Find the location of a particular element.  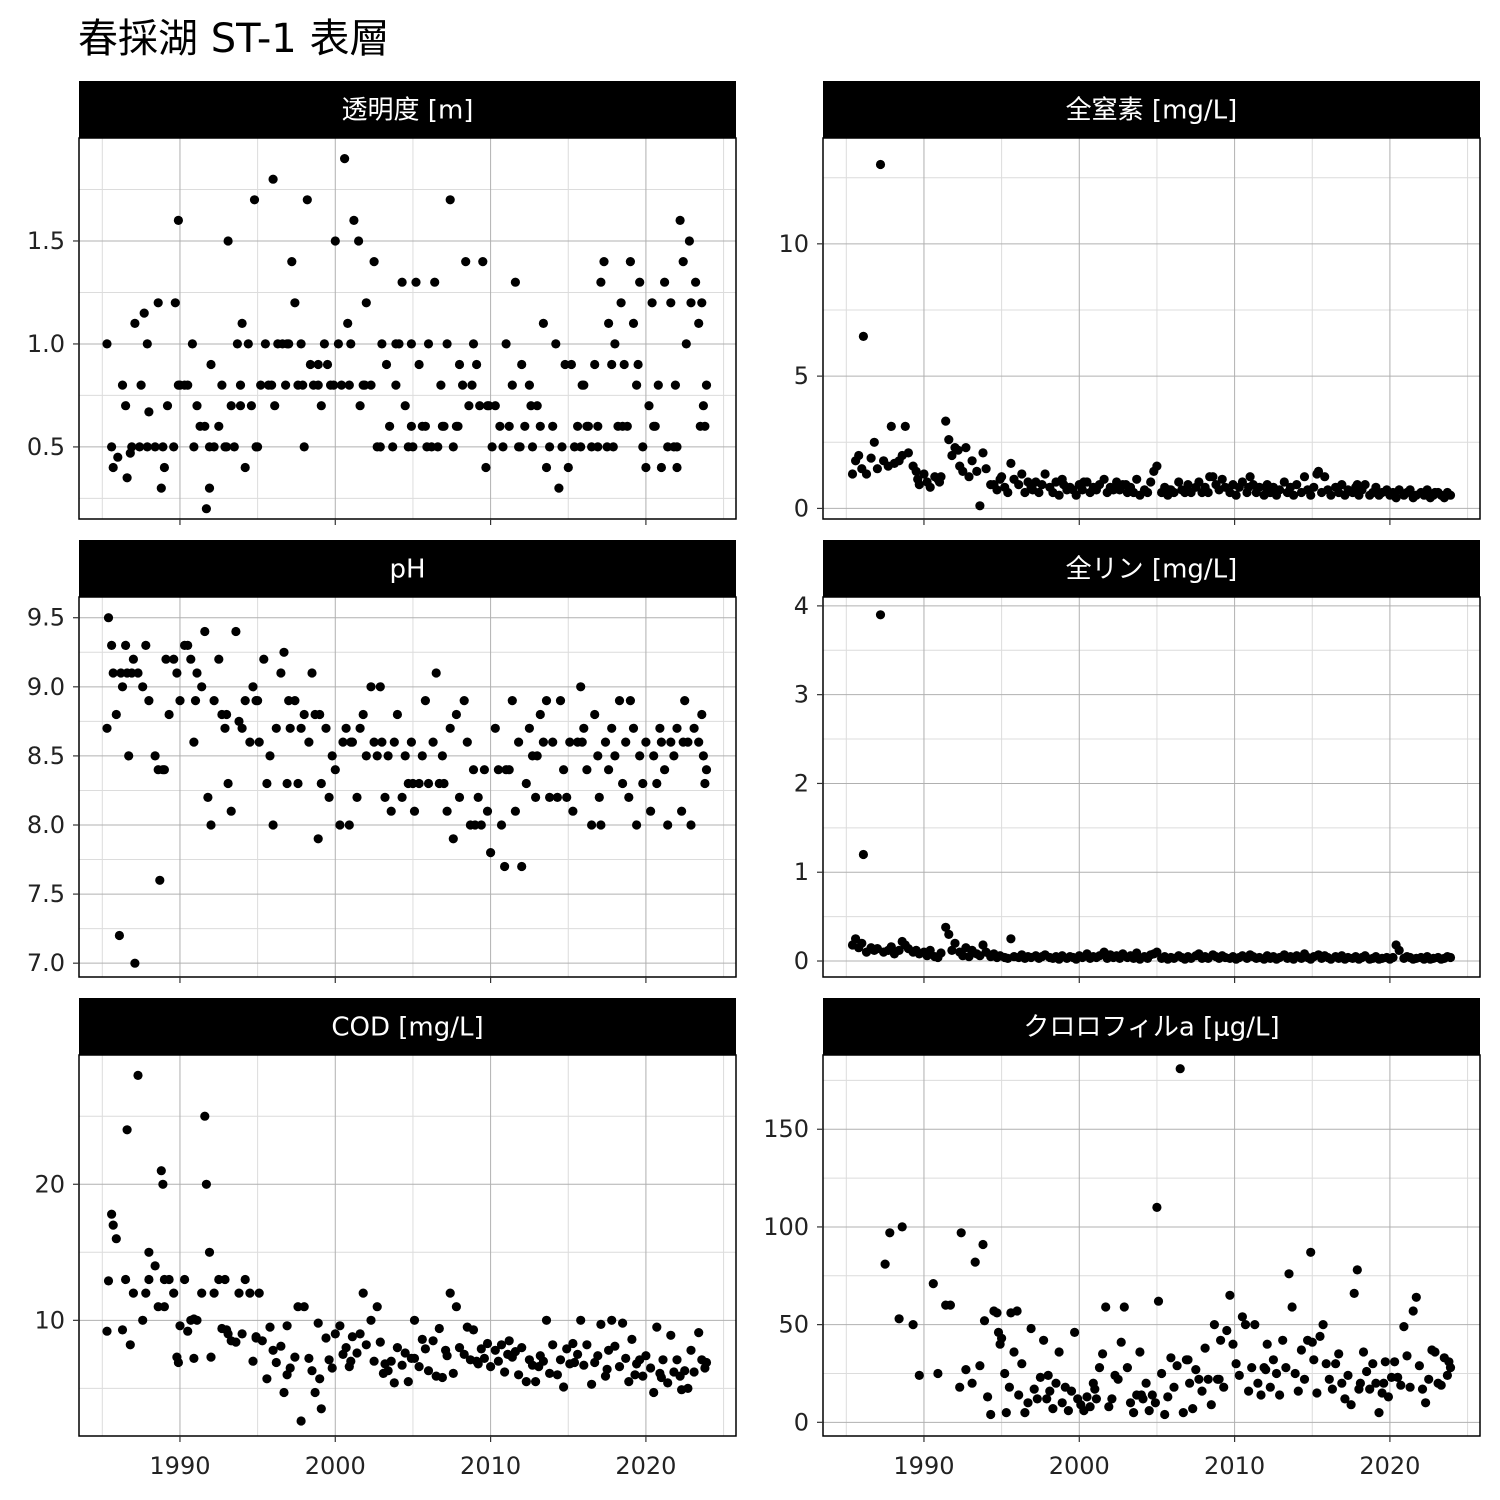

x-tick-label: 2010 is located at coordinates (490, 1466).